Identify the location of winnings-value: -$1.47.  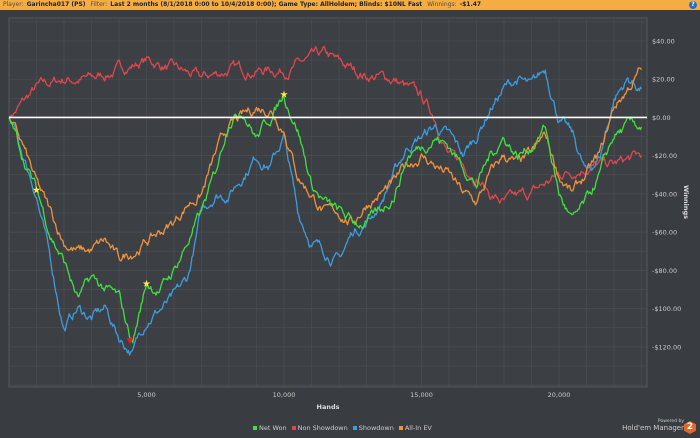
(470, 4).